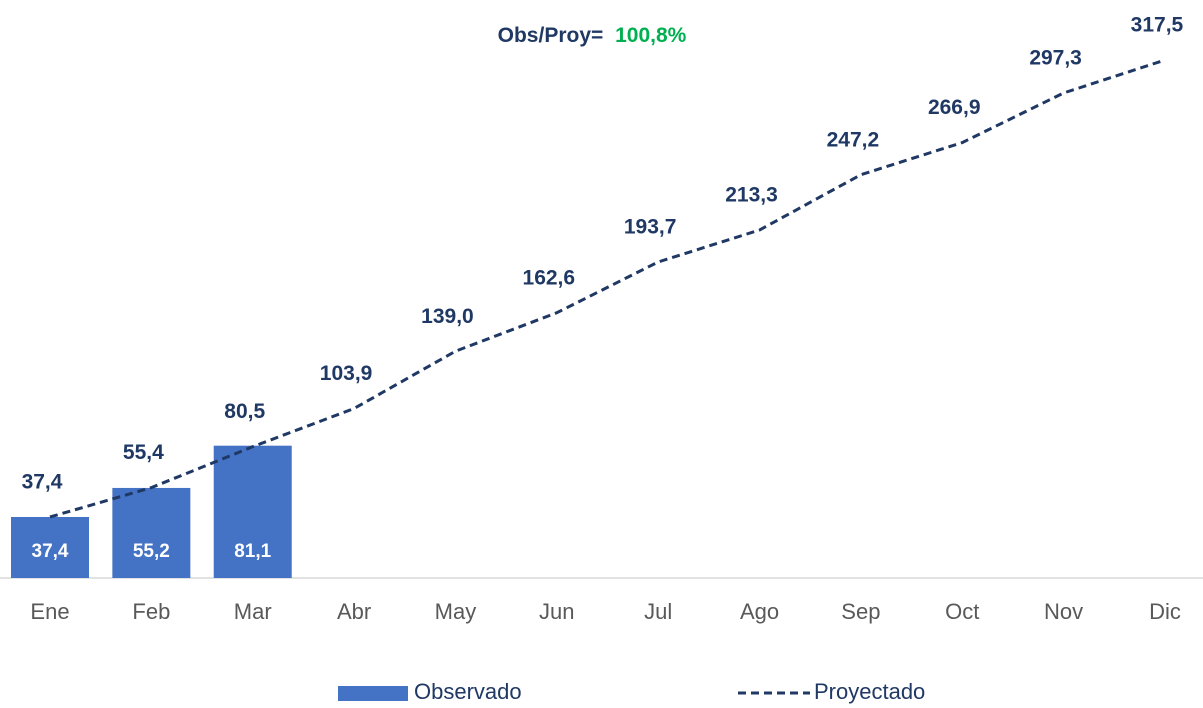  I want to click on x-tick-label: May, so click(456, 611).